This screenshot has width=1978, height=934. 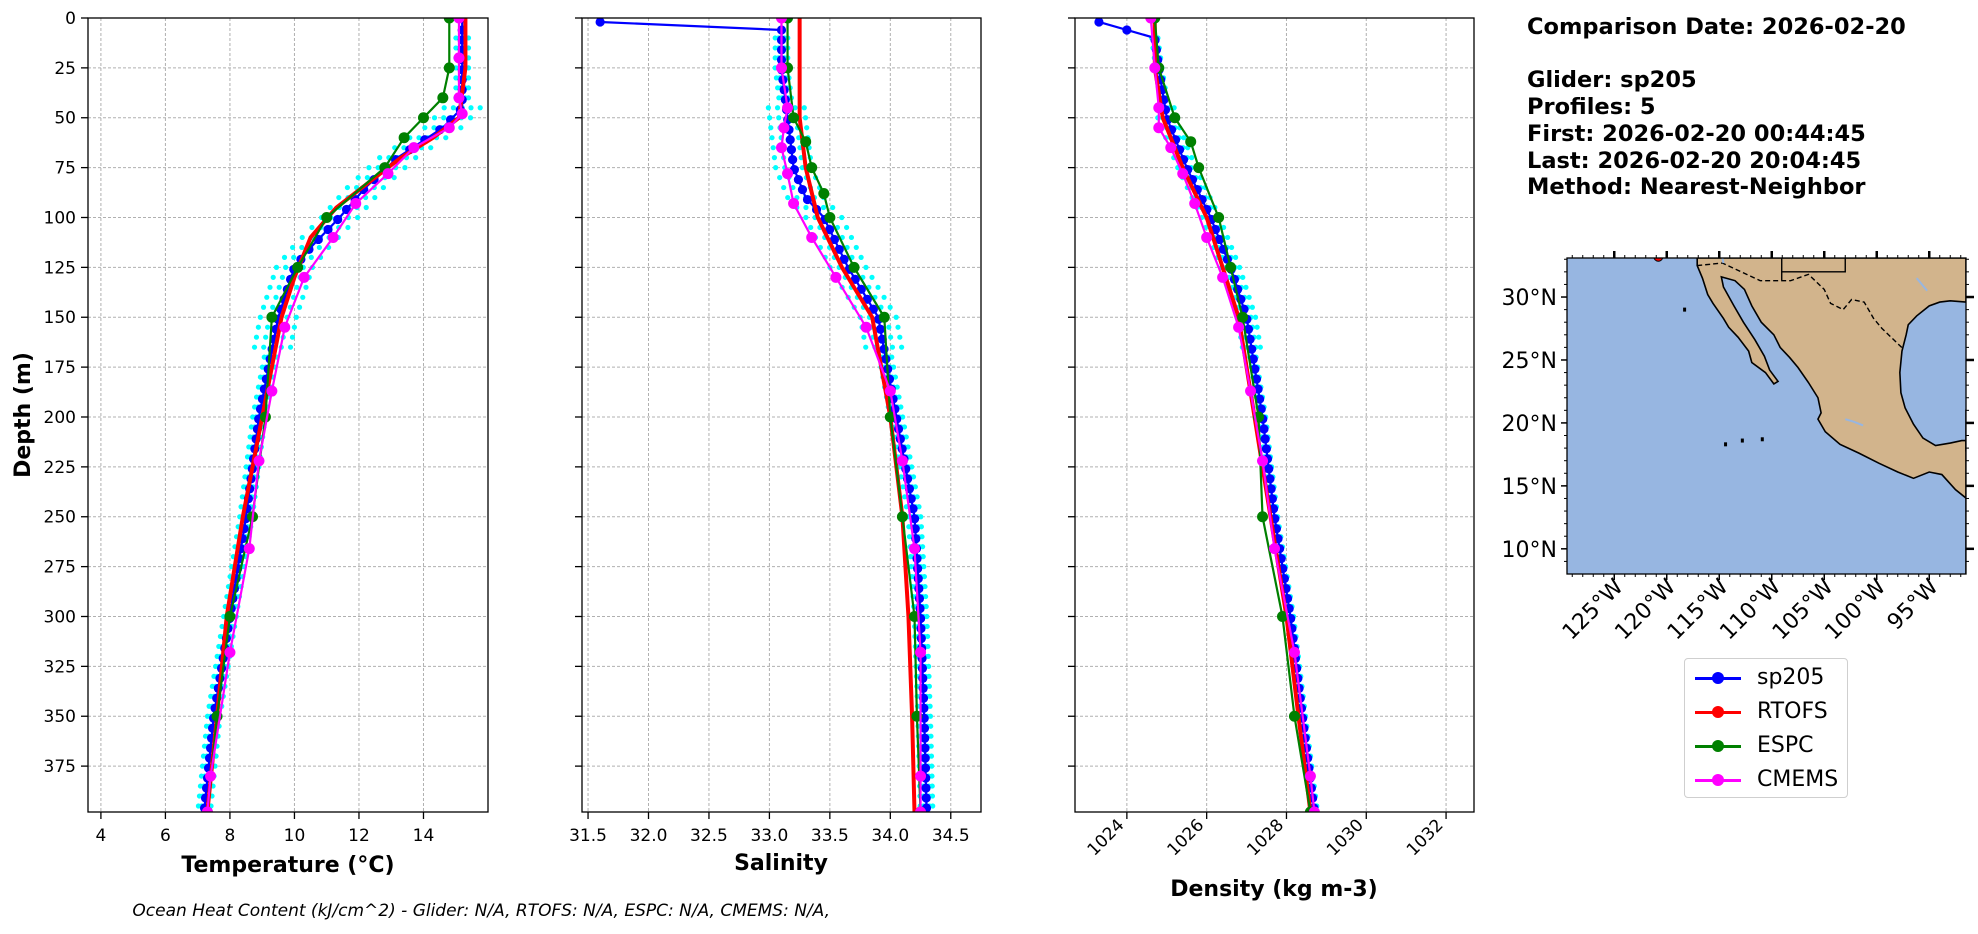 I want to click on salinity-axis-label: Salinity, so click(x=781, y=863).